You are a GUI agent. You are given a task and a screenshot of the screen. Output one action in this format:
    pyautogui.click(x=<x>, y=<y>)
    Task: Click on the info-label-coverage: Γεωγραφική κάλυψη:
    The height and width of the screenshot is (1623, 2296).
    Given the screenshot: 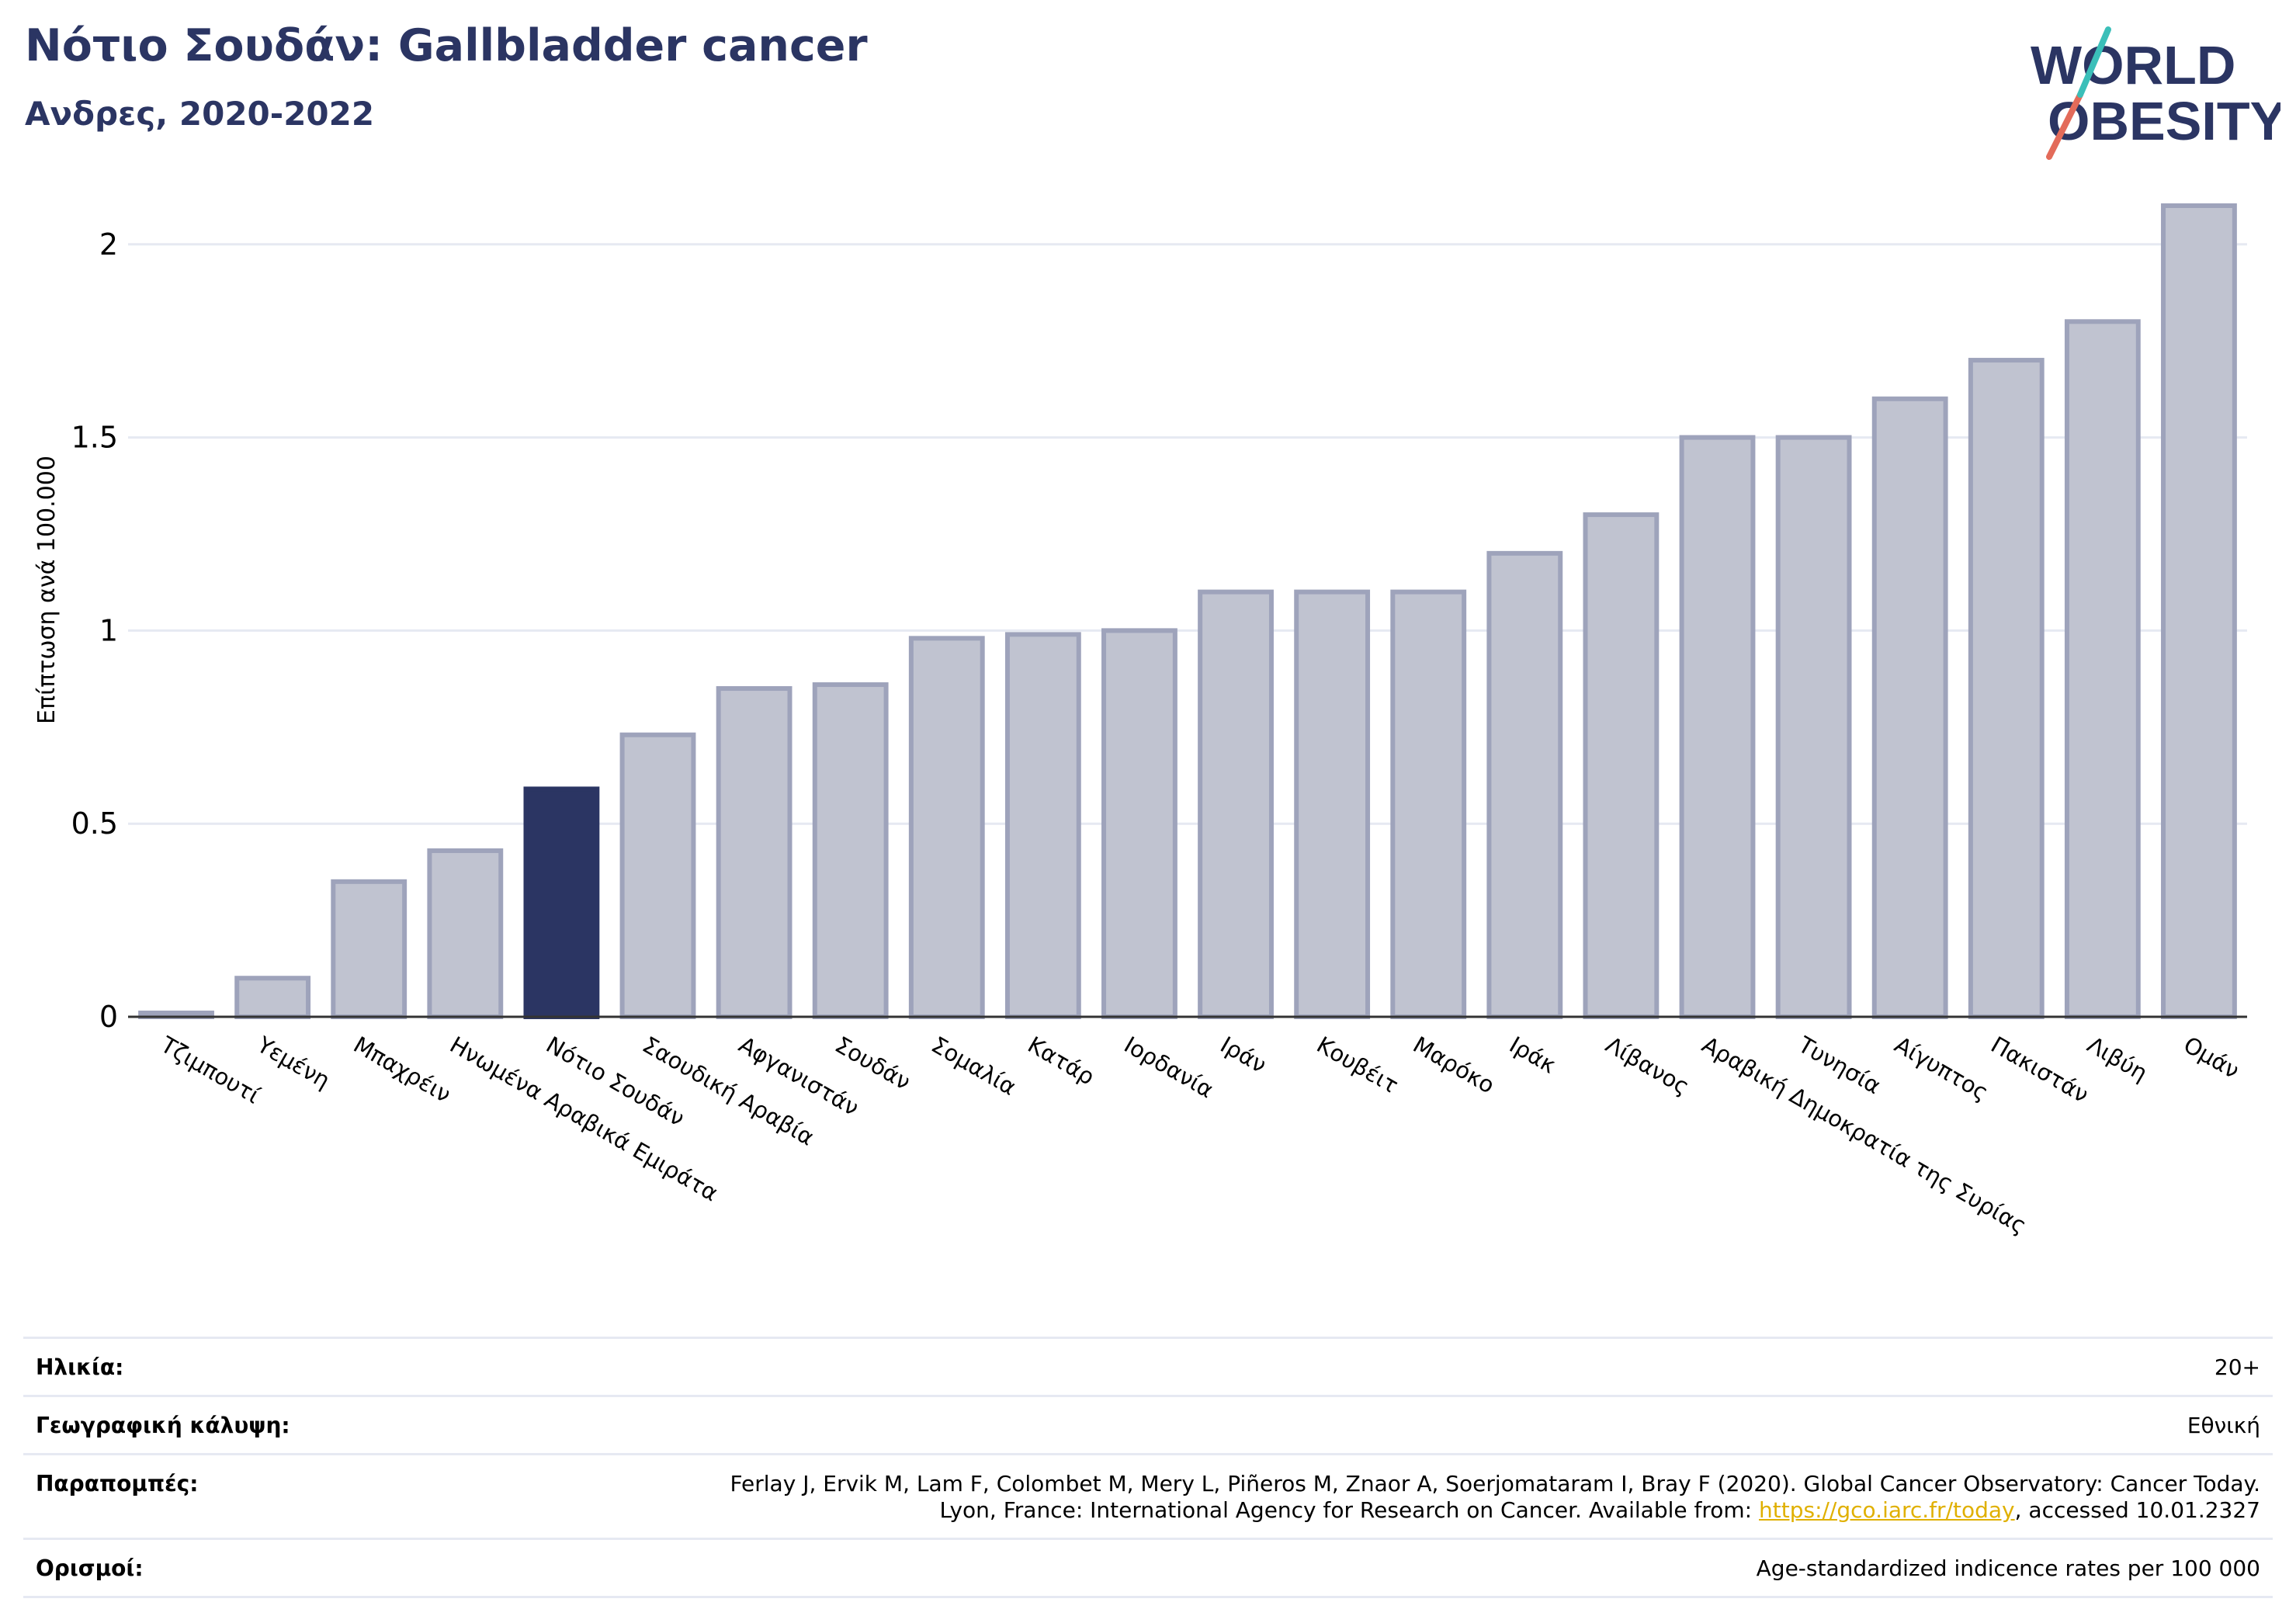 What is the action you would take?
    pyautogui.click(x=163, y=1425)
    